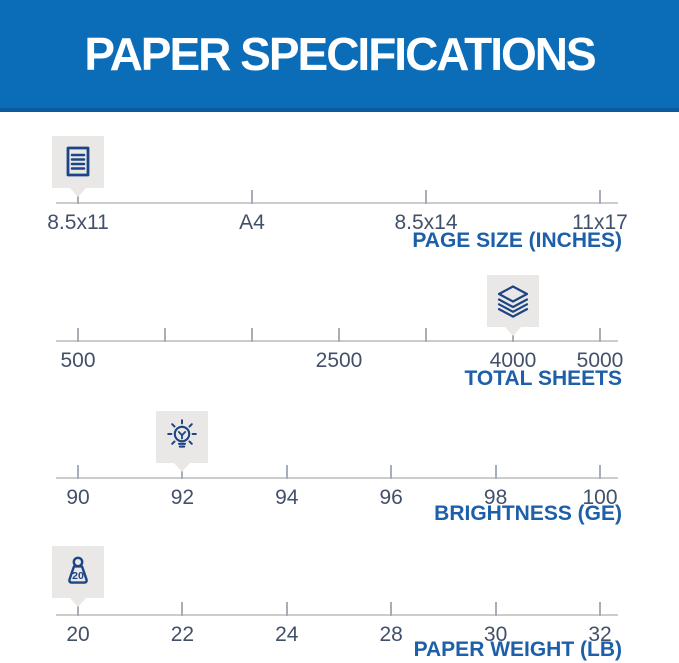 The image size is (679, 663). What do you see at coordinates (495, 497) in the screenshot?
I see `tick-label: 98` at bounding box center [495, 497].